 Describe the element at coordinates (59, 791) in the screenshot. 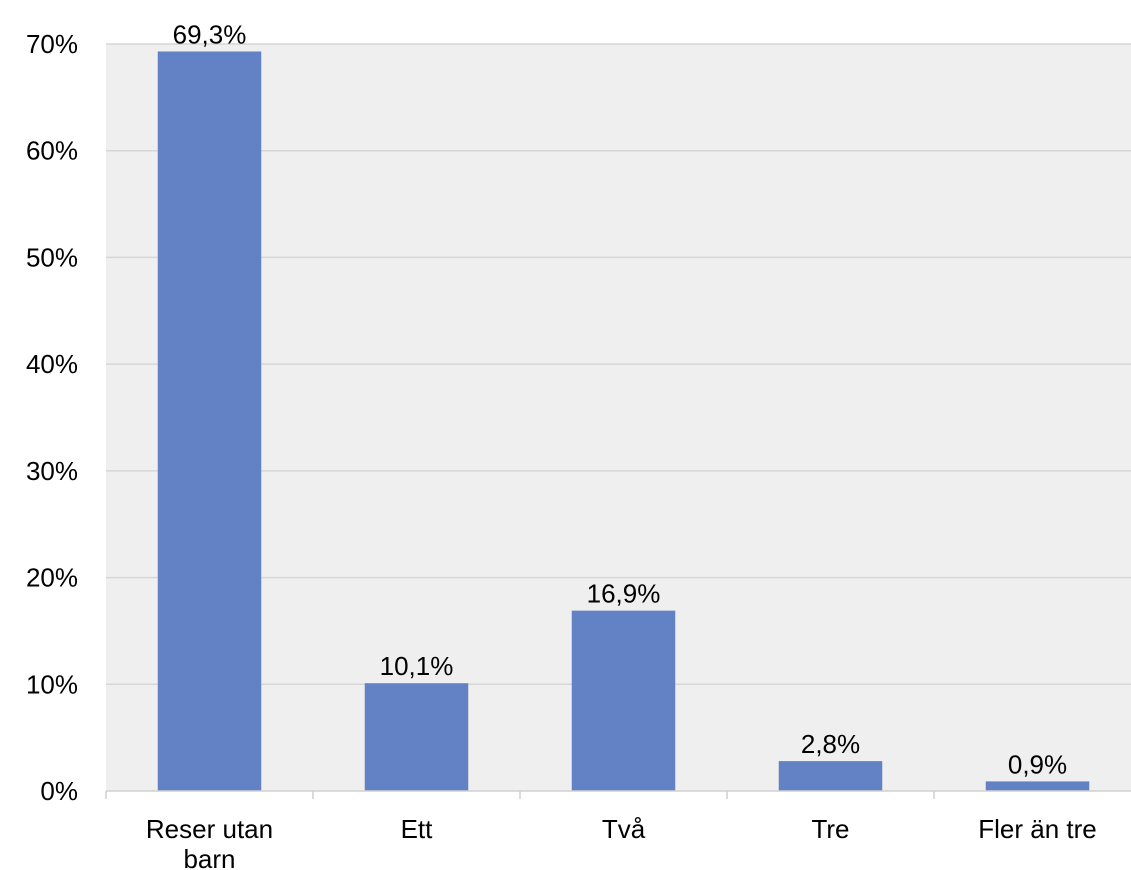

I see `y-tick-label: 0%` at that location.